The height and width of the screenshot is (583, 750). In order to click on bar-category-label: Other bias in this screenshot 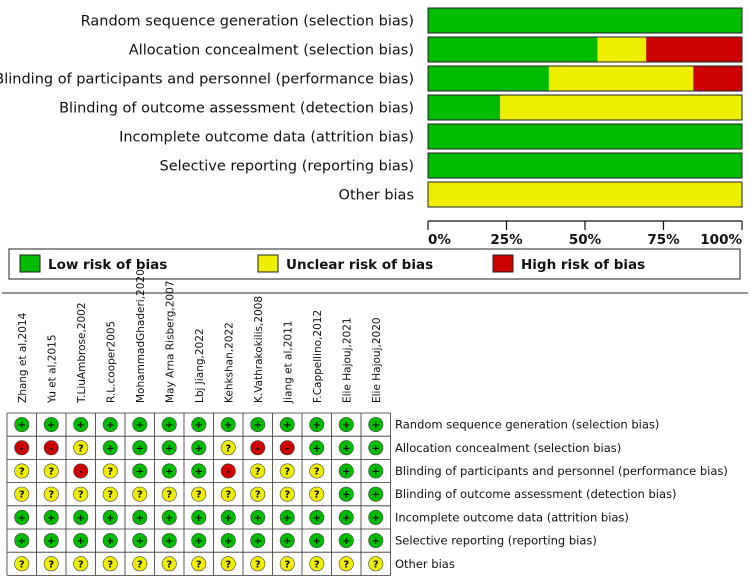, I will do `click(376, 196)`.